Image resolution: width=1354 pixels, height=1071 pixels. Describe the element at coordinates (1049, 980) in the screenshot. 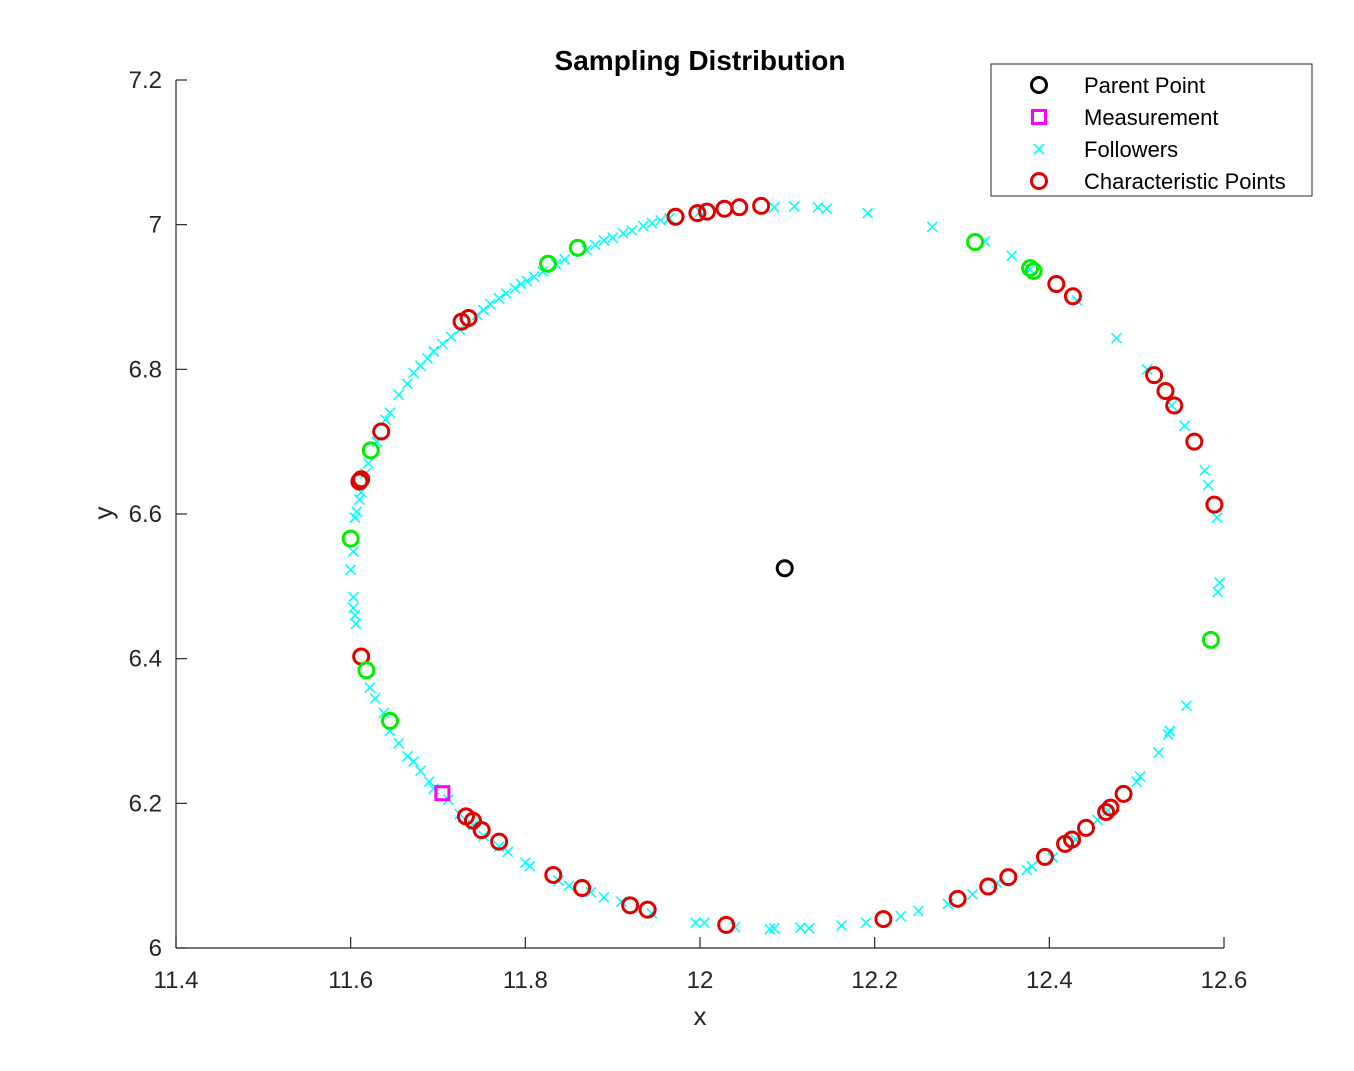

I see `x-tick-label: 12.4` at that location.